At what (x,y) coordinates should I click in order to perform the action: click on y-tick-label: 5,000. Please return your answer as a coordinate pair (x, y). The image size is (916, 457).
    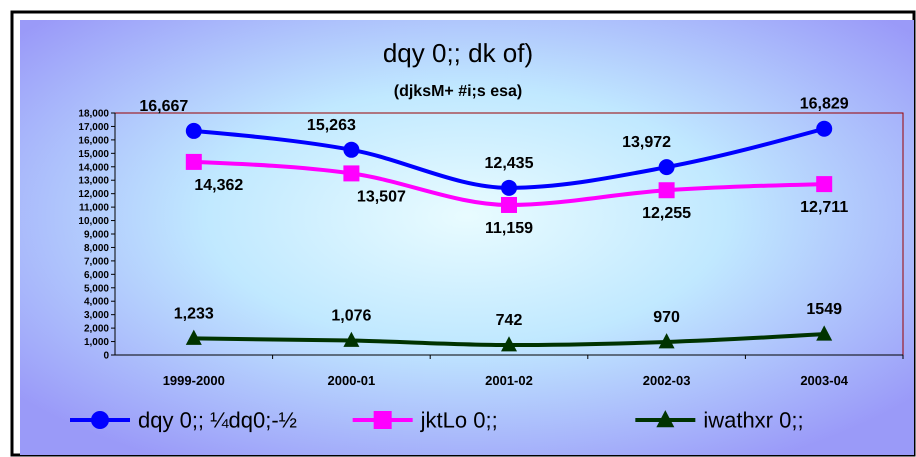
    Looking at the image, I should click on (97, 288).